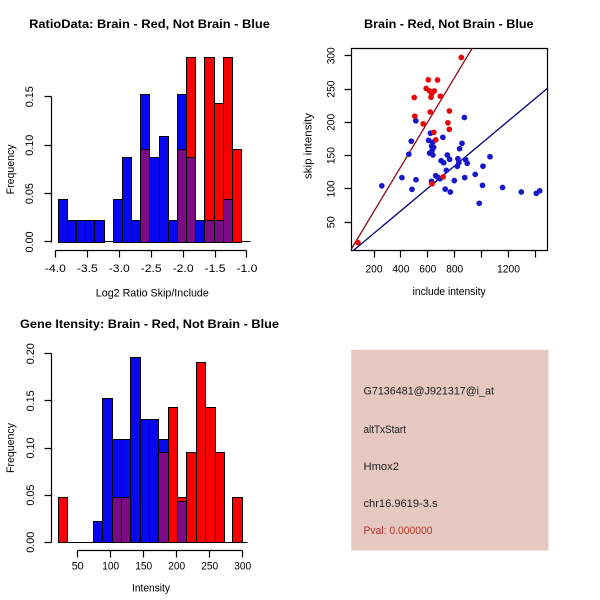 The height and width of the screenshot is (600, 600). Describe the element at coordinates (151, 269) in the screenshot. I see `svg-text: -2.5` at that location.